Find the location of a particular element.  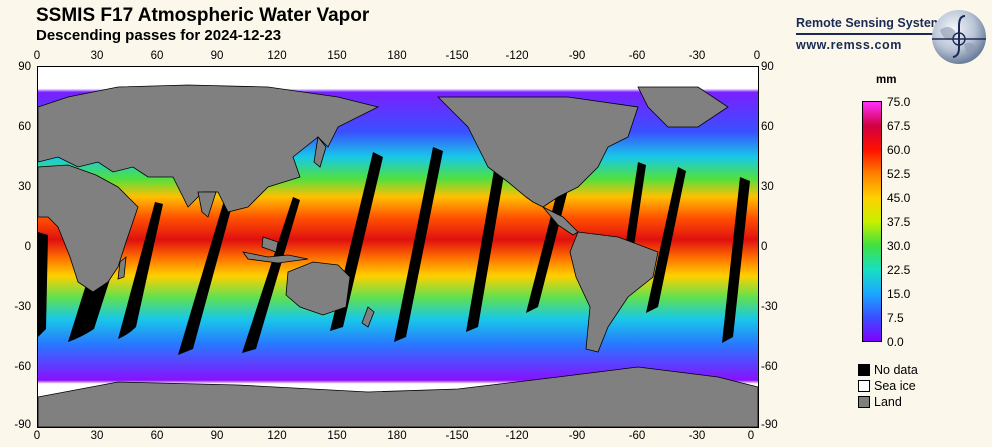

lon-tick-bottom: 150 is located at coordinates (337, 436).